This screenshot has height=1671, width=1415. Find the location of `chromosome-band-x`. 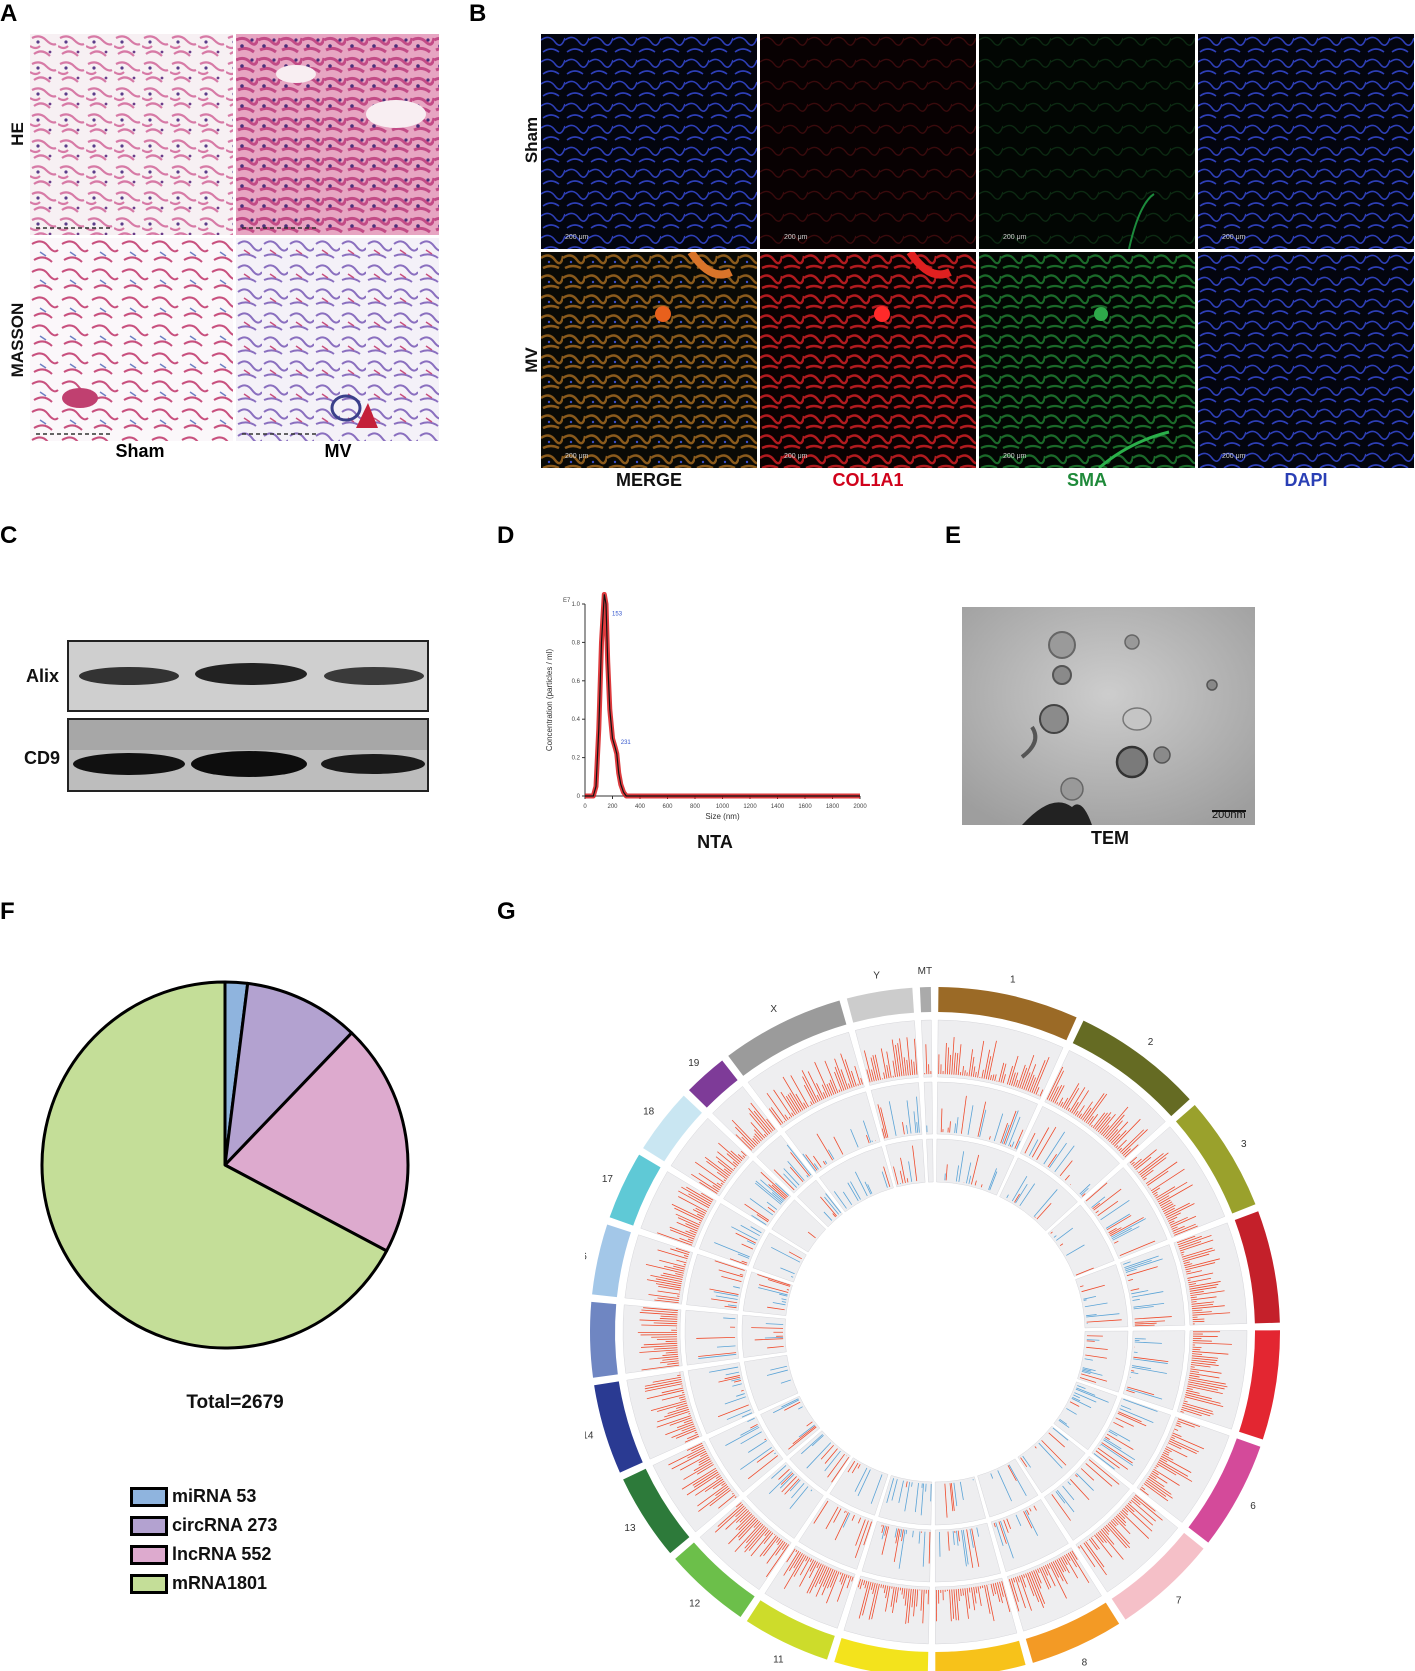

chromosome-band-x is located at coordinates (787, 1038).